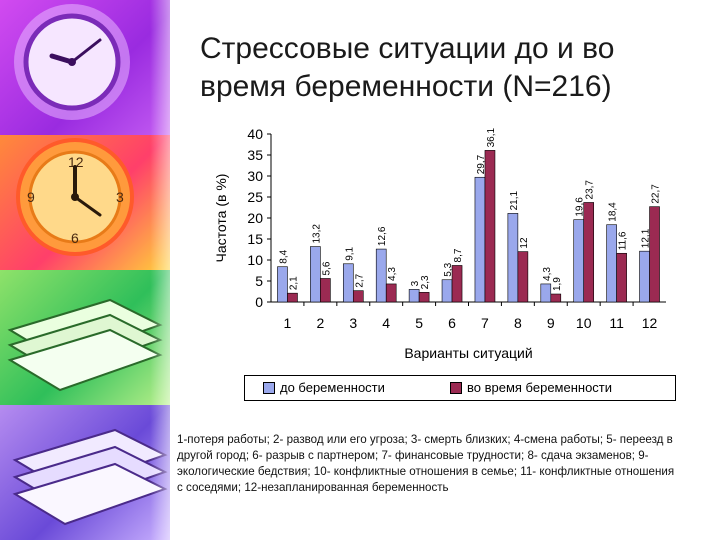 The image size is (720, 540). I want to click on x-tick-label: 8, so click(518, 323).